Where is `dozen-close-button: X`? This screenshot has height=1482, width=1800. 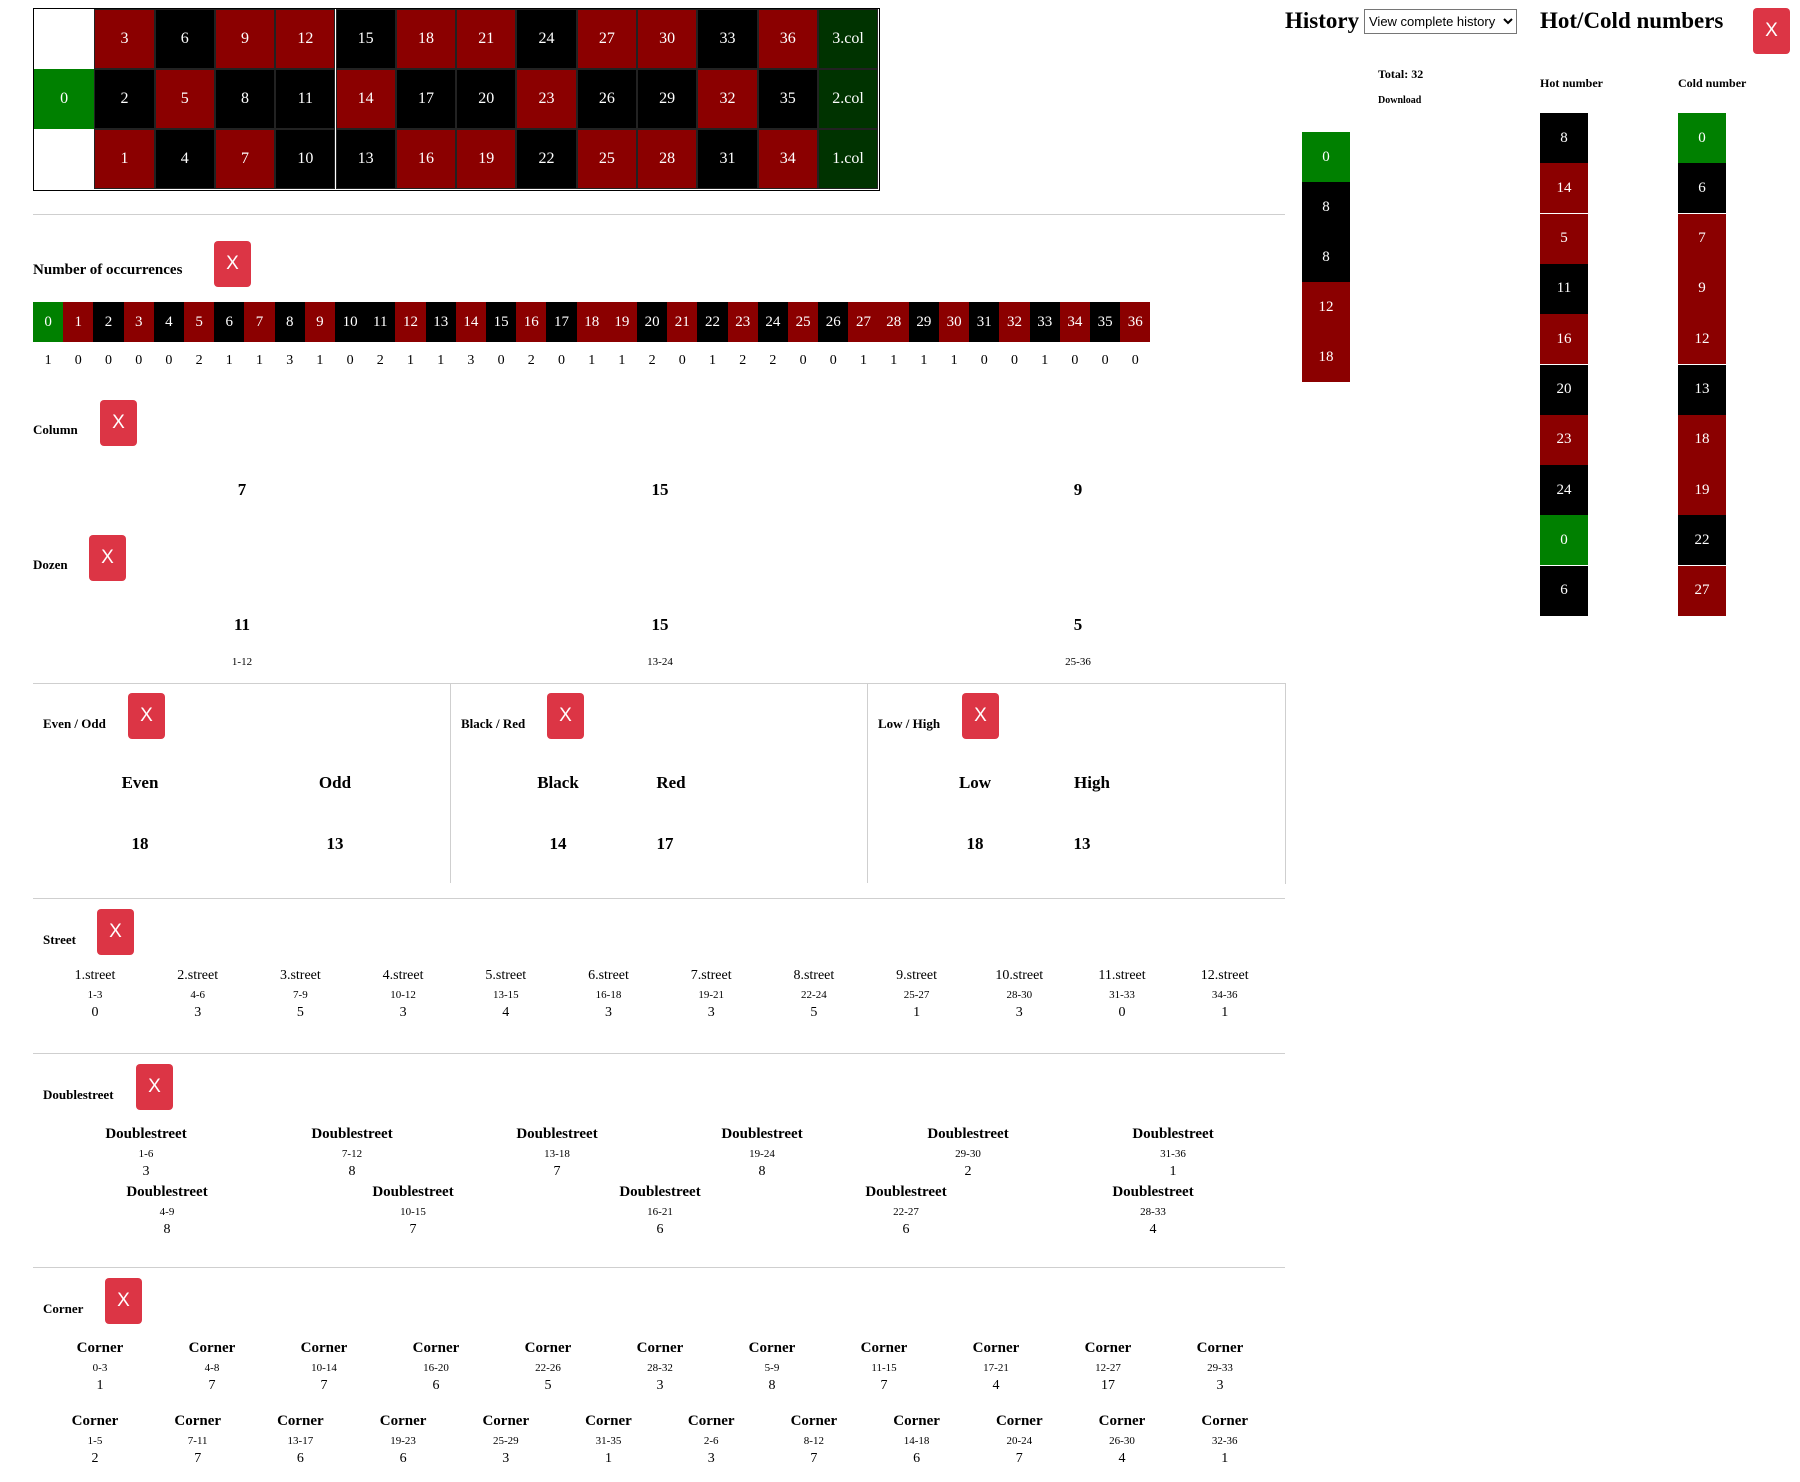
dozen-close-button: X is located at coordinates (107, 558).